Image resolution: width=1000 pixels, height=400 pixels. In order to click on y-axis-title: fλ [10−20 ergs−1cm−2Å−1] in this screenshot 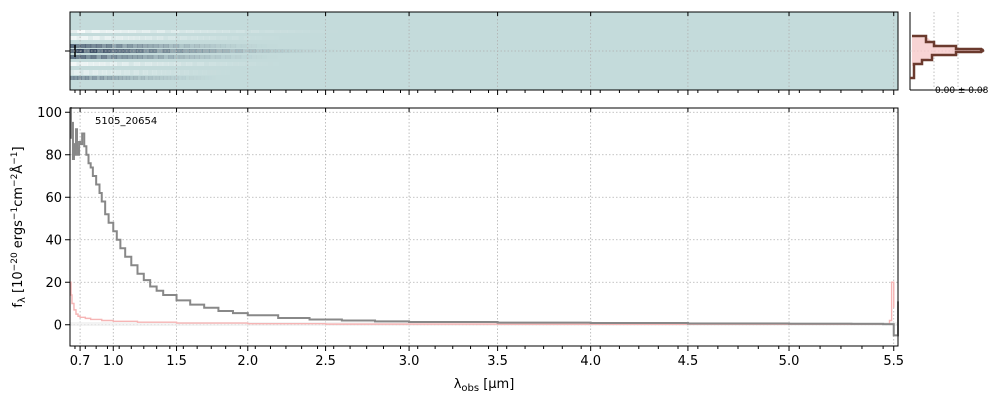, I will do `click(19, 226)`.